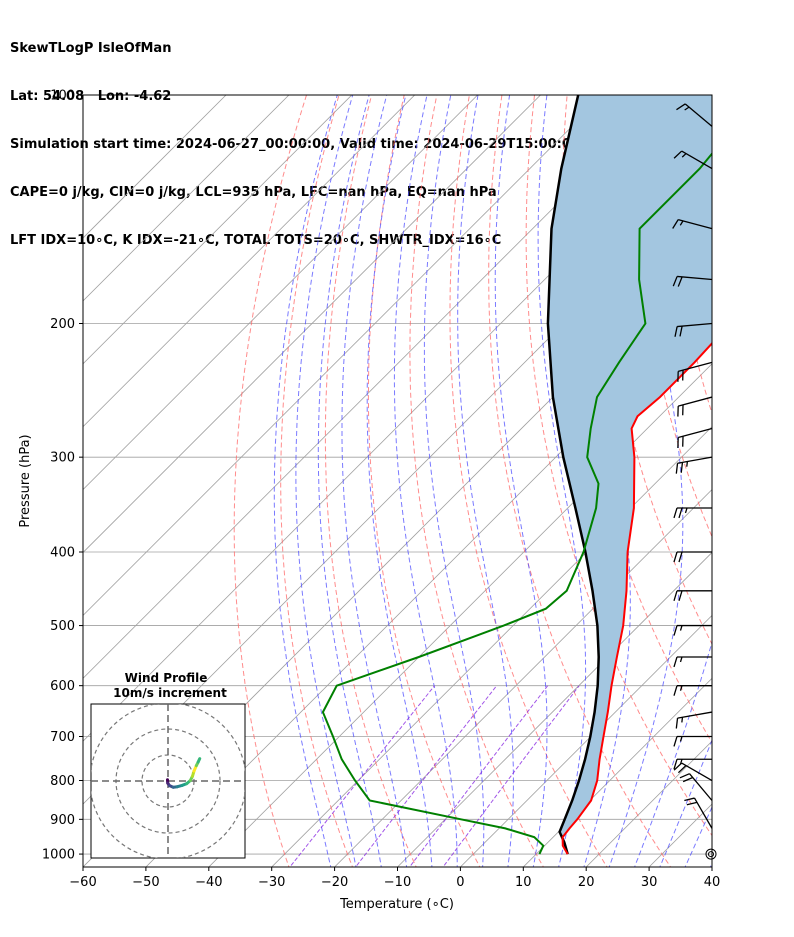  What do you see at coordinates (166, 678) in the screenshot?
I see `inset-title: Wind Profile` at bounding box center [166, 678].